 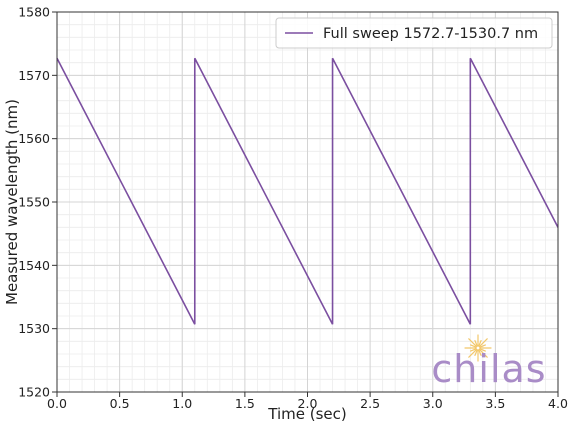 I want to click on x-axis-ticks: 0.0 0.5 1.0 1.5 2.0 2.5 3.0 3.5 4.0, so click(x=307, y=401).